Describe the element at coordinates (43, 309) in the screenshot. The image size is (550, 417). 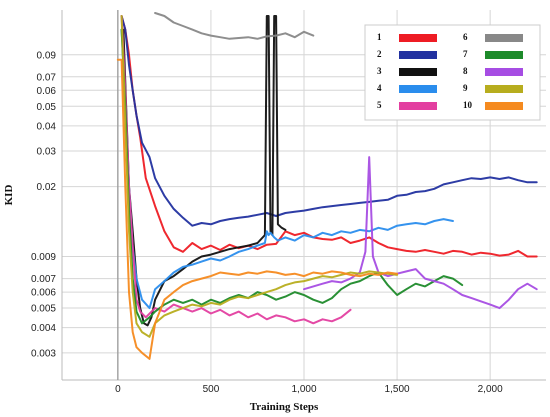
I see `y-tick-label: 0.005` at that location.